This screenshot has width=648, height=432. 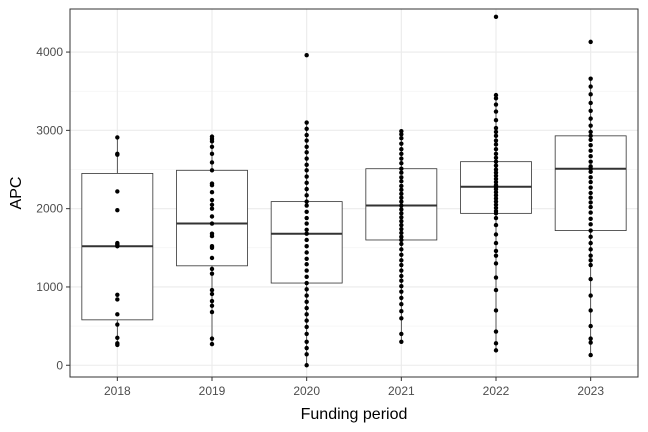 I want to click on x-axis: 2018 2019 2020 2021 2022 2023, so click(x=354, y=387).